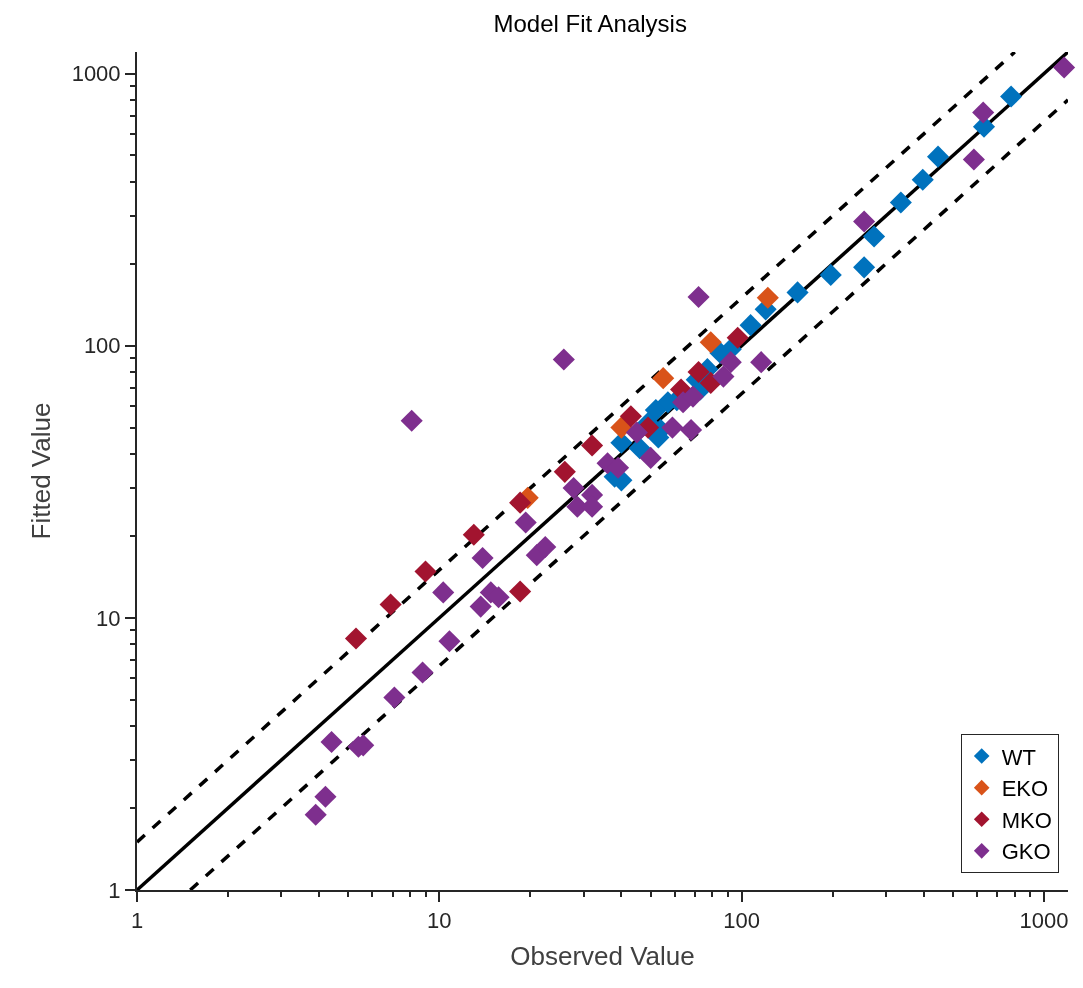  Describe the element at coordinates (602, 955) in the screenshot. I see `x-axis-title: Observed Value` at that location.